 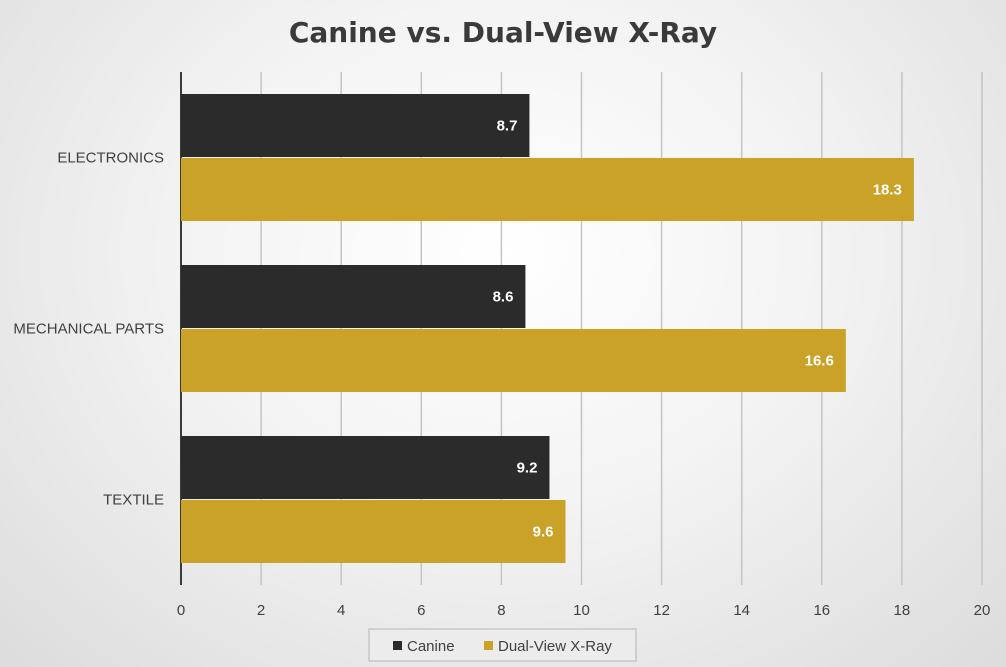 What do you see at coordinates (887, 190) in the screenshot?
I see `data-label: 18.3` at bounding box center [887, 190].